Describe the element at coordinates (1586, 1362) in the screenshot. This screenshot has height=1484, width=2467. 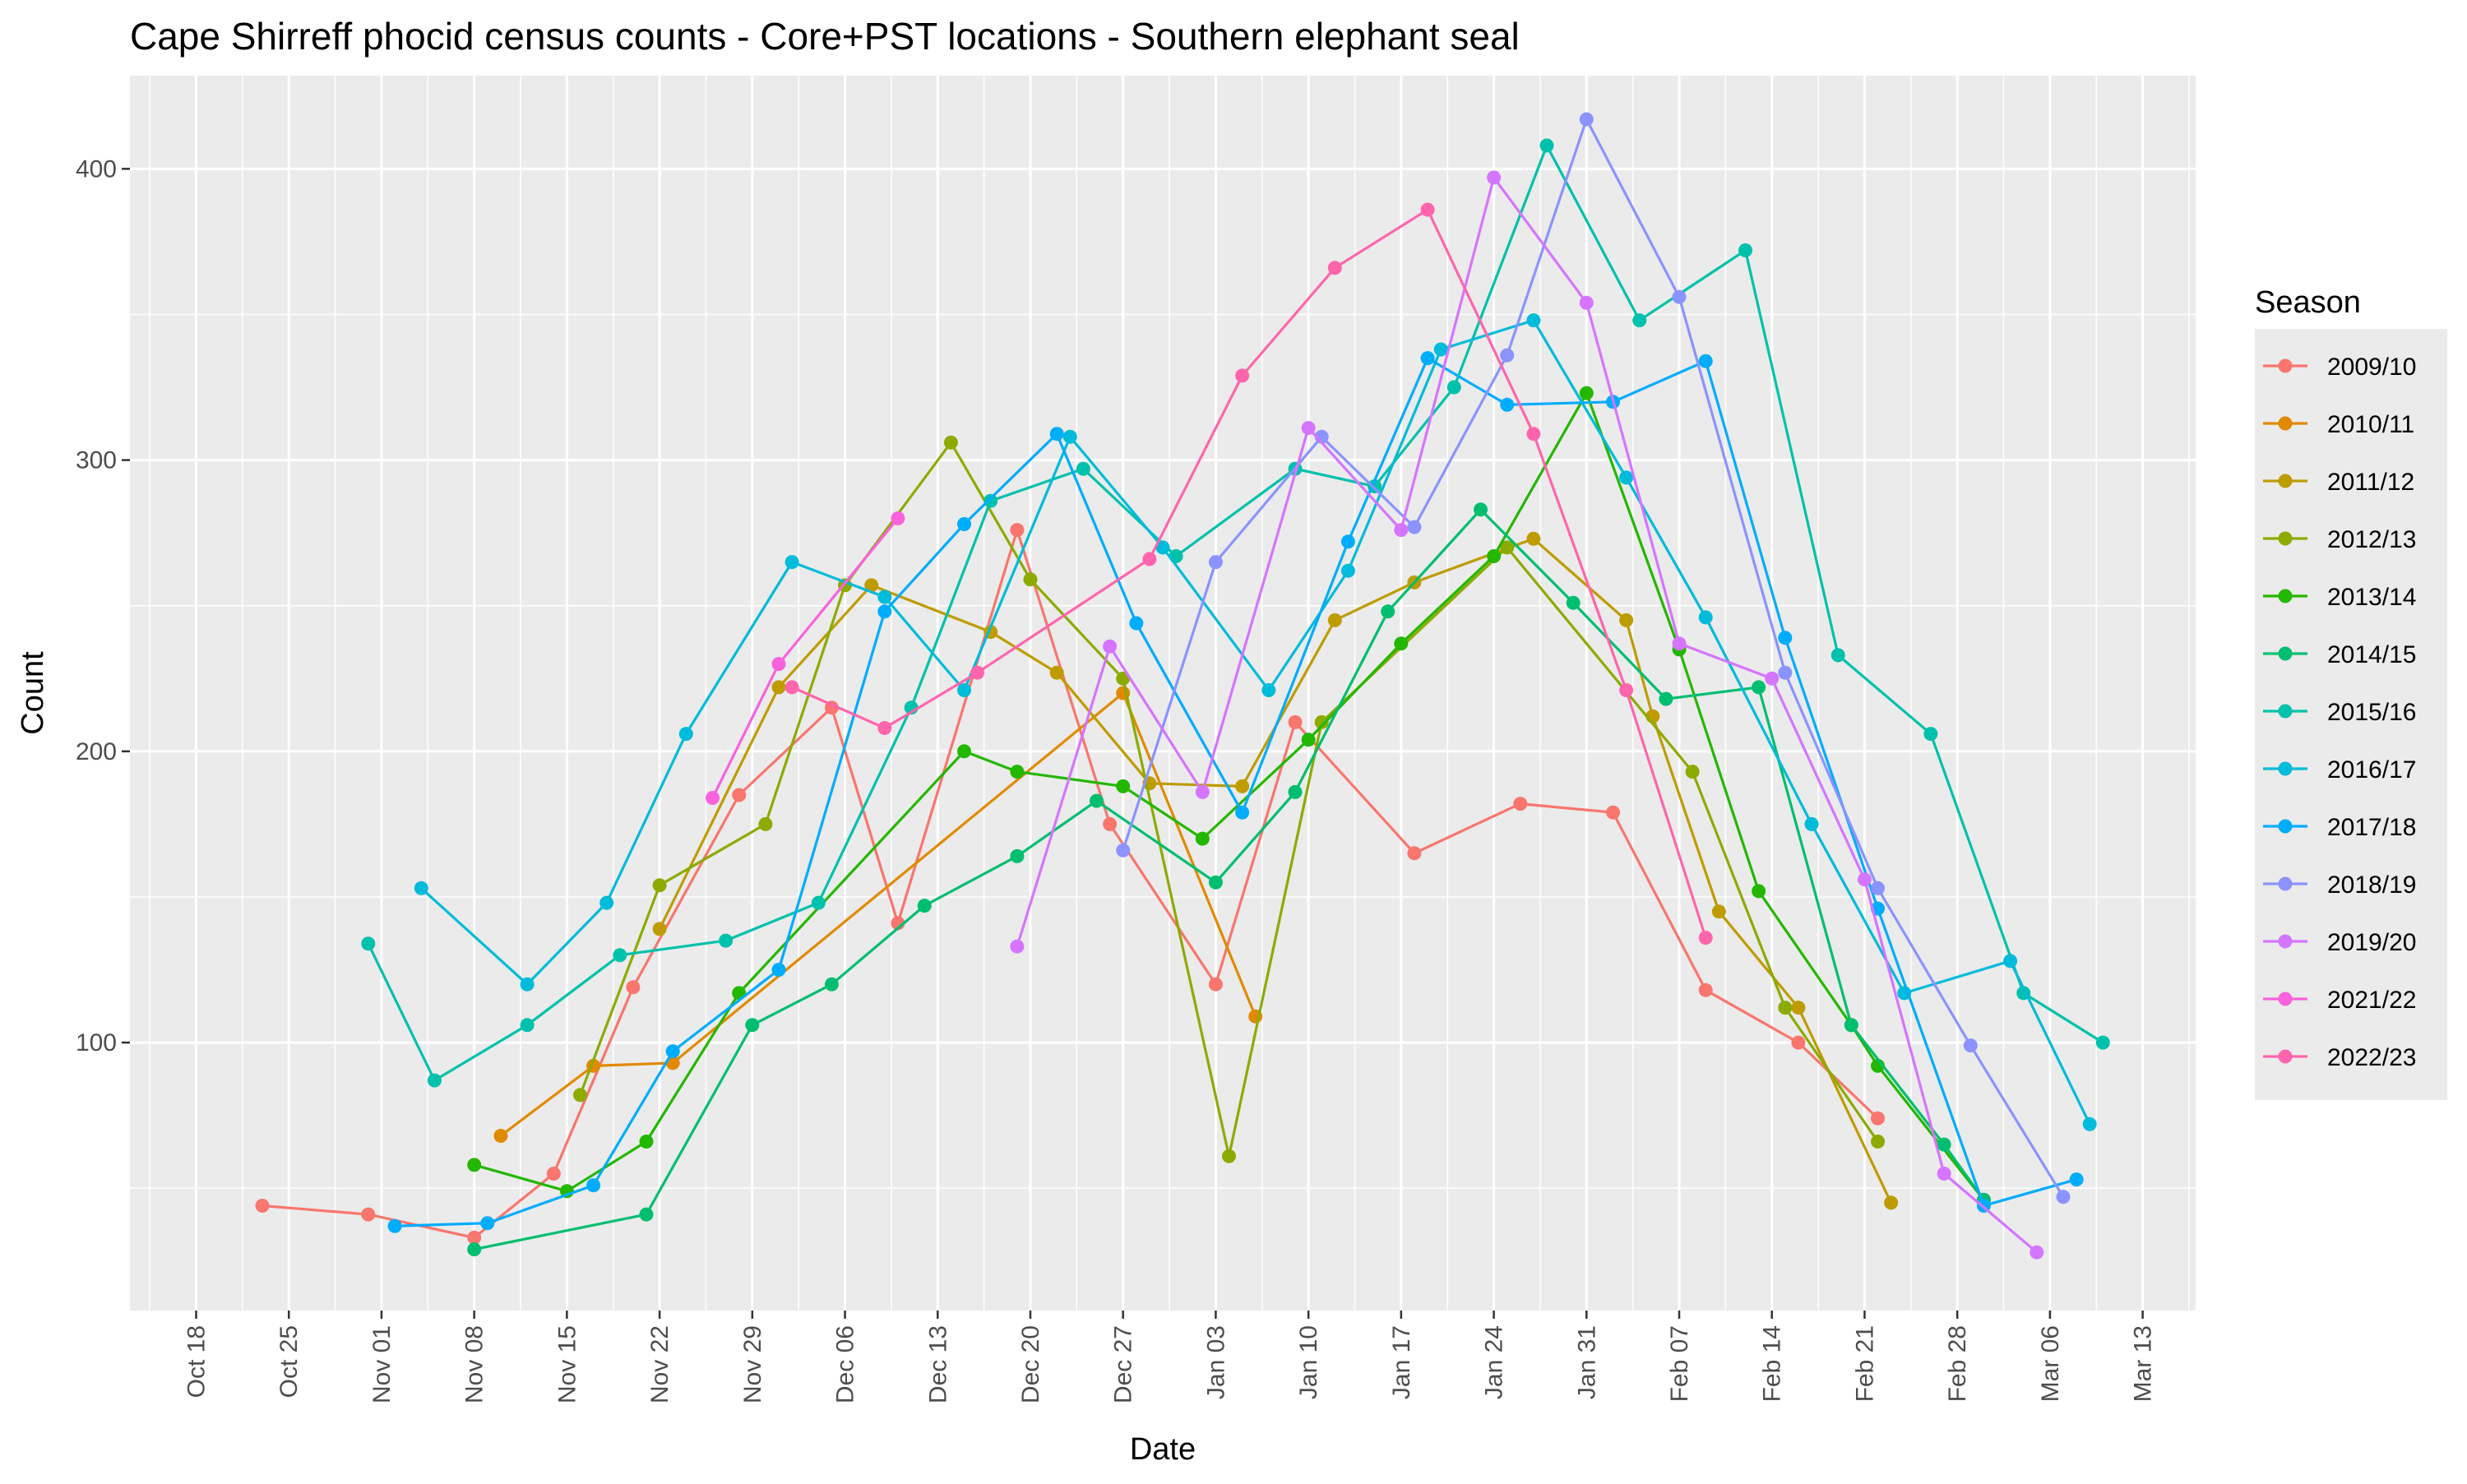
I see `x-tick-label: Jan 31` at that location.